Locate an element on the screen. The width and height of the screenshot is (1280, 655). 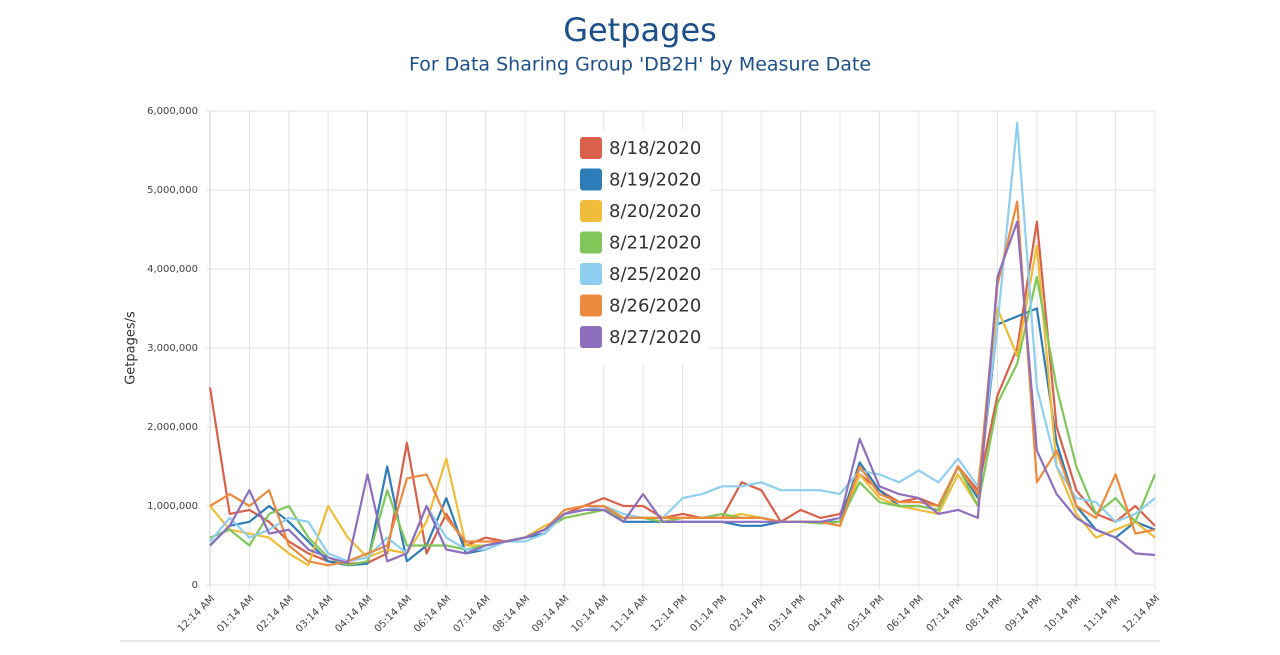
x-tick-label: 10:14 AM is located at coordinates (590, 613).